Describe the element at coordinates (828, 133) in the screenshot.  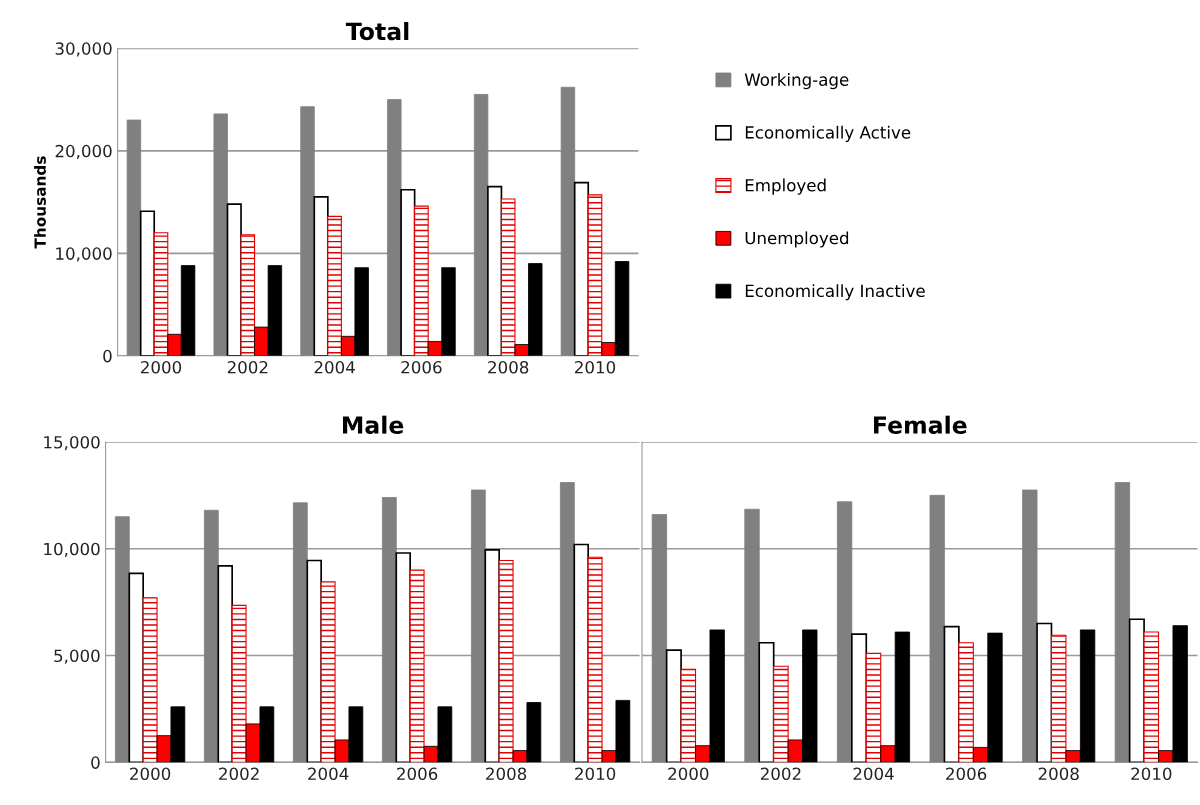
I see `legend-label: Economically Active` at that location.